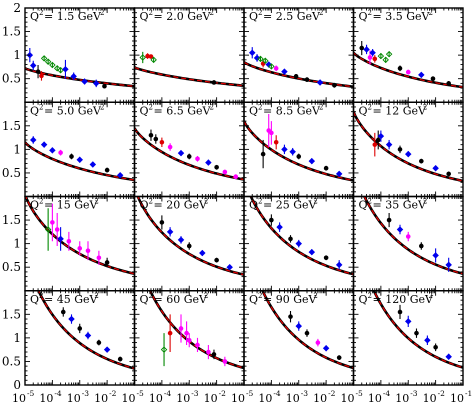 The width and height of the screenshot is (474, 410). I want to click on x-tick-label: 10 -2, so click(434, 397).